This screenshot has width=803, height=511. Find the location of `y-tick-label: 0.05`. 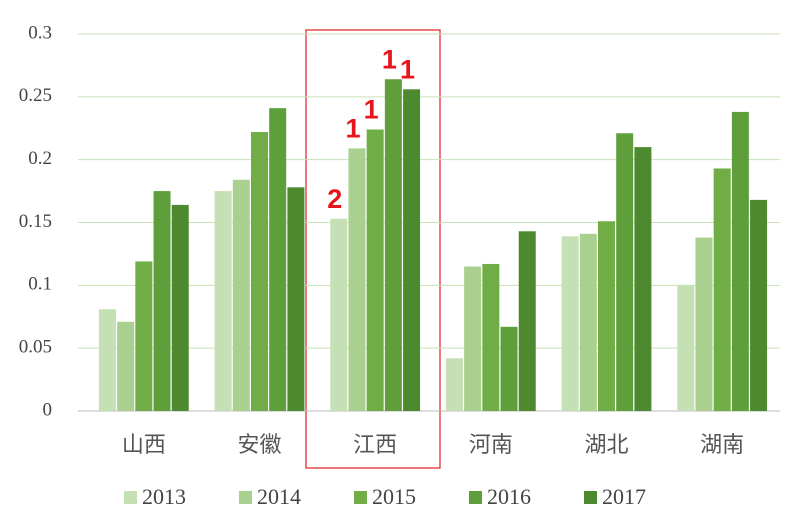

y-tick-label: 0.05 is located at coordinates (35, 347).